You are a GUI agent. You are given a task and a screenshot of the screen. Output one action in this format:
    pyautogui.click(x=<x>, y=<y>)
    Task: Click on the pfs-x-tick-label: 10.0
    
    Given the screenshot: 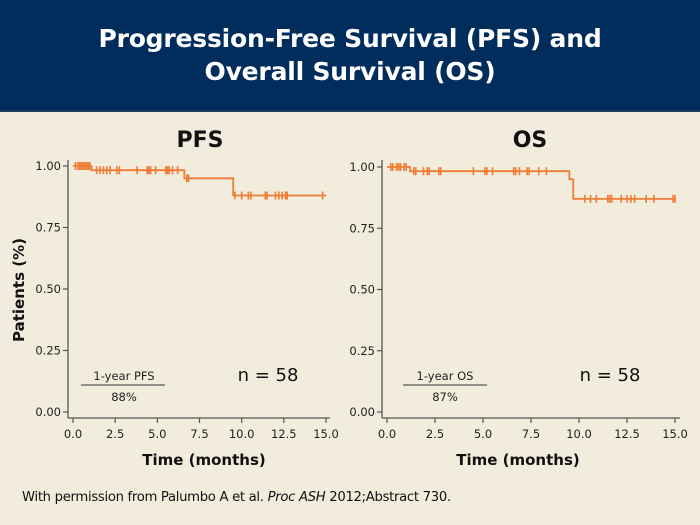 What is the action you would take?
    pyautogui.click(x=242, y=434)
    